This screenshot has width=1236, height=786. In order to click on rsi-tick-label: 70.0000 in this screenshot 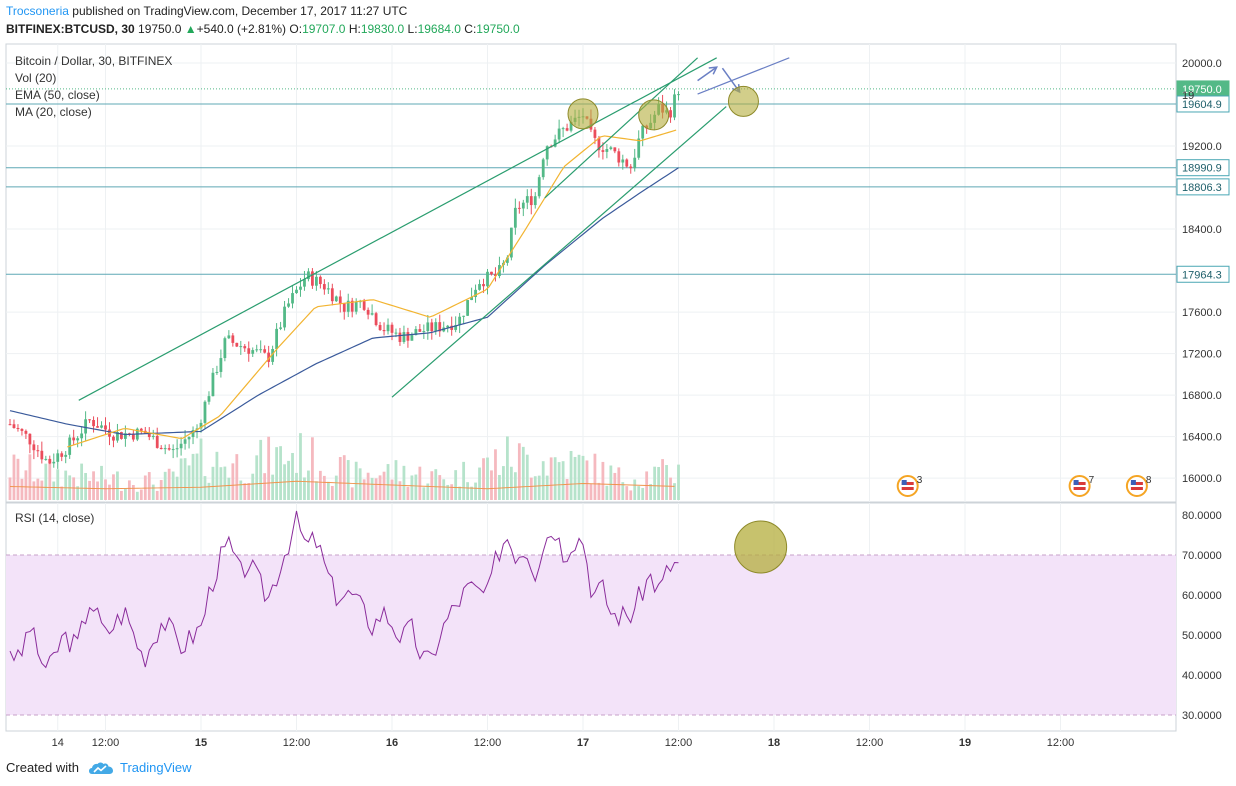, I will do `click(1202, 556)`.